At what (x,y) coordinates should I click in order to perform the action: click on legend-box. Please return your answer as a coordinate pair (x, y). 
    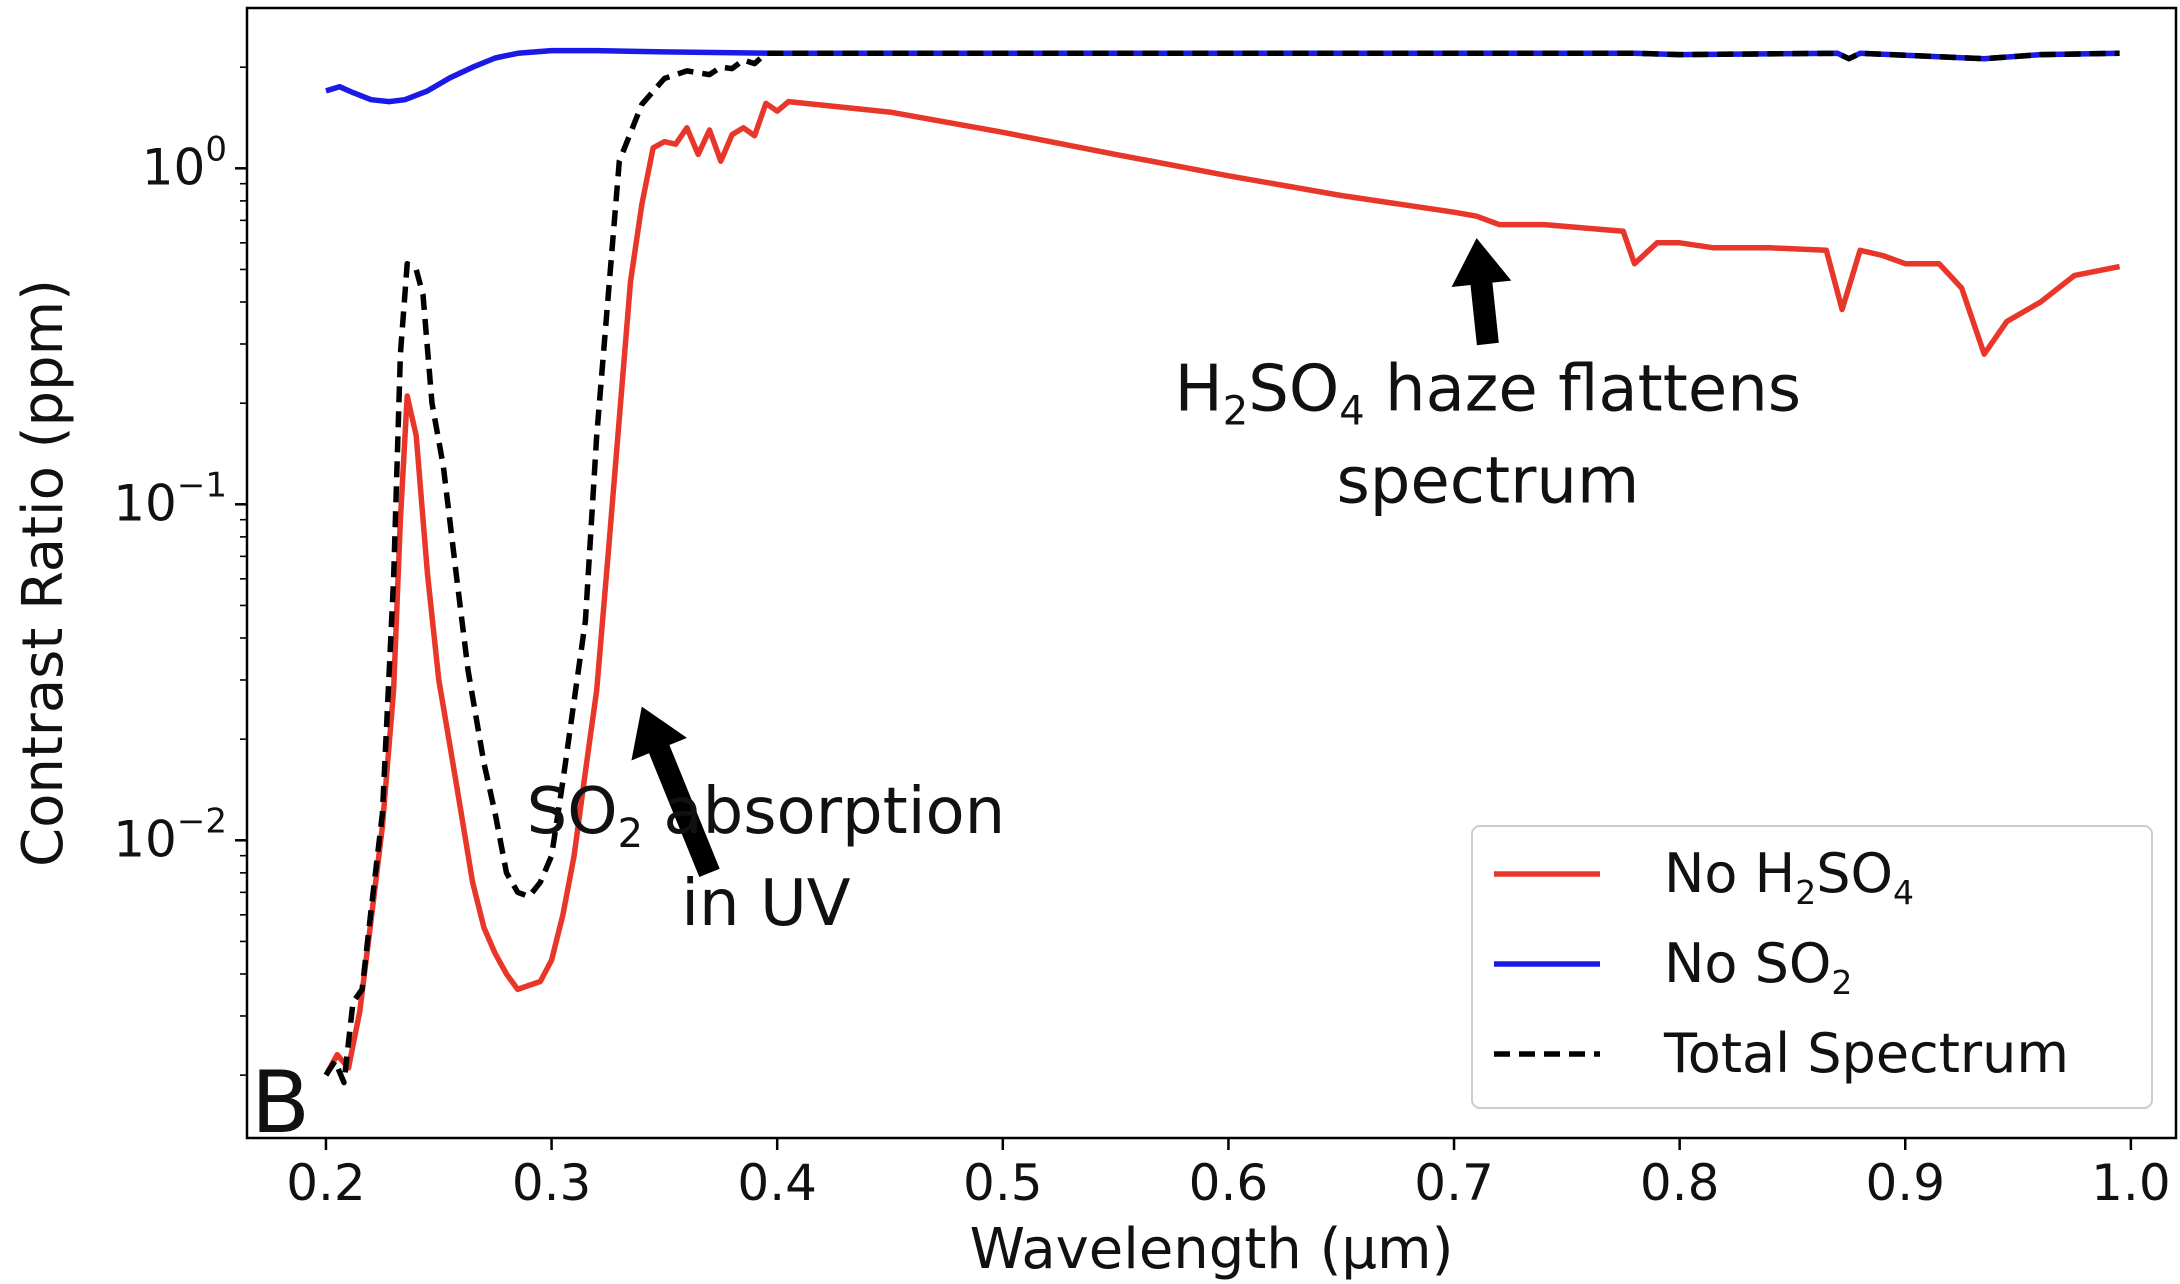
    Looking at the image, I should click on (1812, 967).